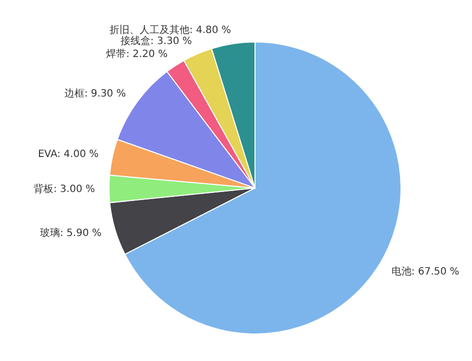 Image resolution: width=472 pixels, height=361 pixels. I want to click on slice-label: 电池: 67.50 %, so click(425, 272).